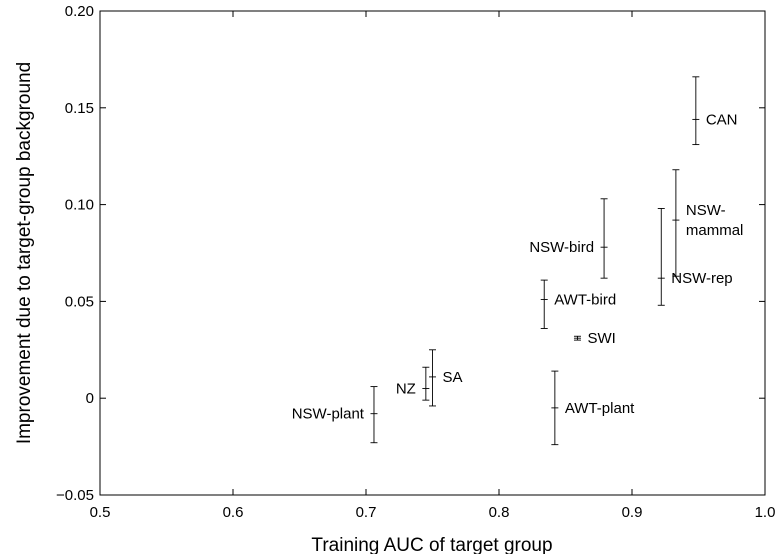 This screenshot has width=778, height=554. I want to click on error-bar-point: NSW-bird, so click(568, 238).